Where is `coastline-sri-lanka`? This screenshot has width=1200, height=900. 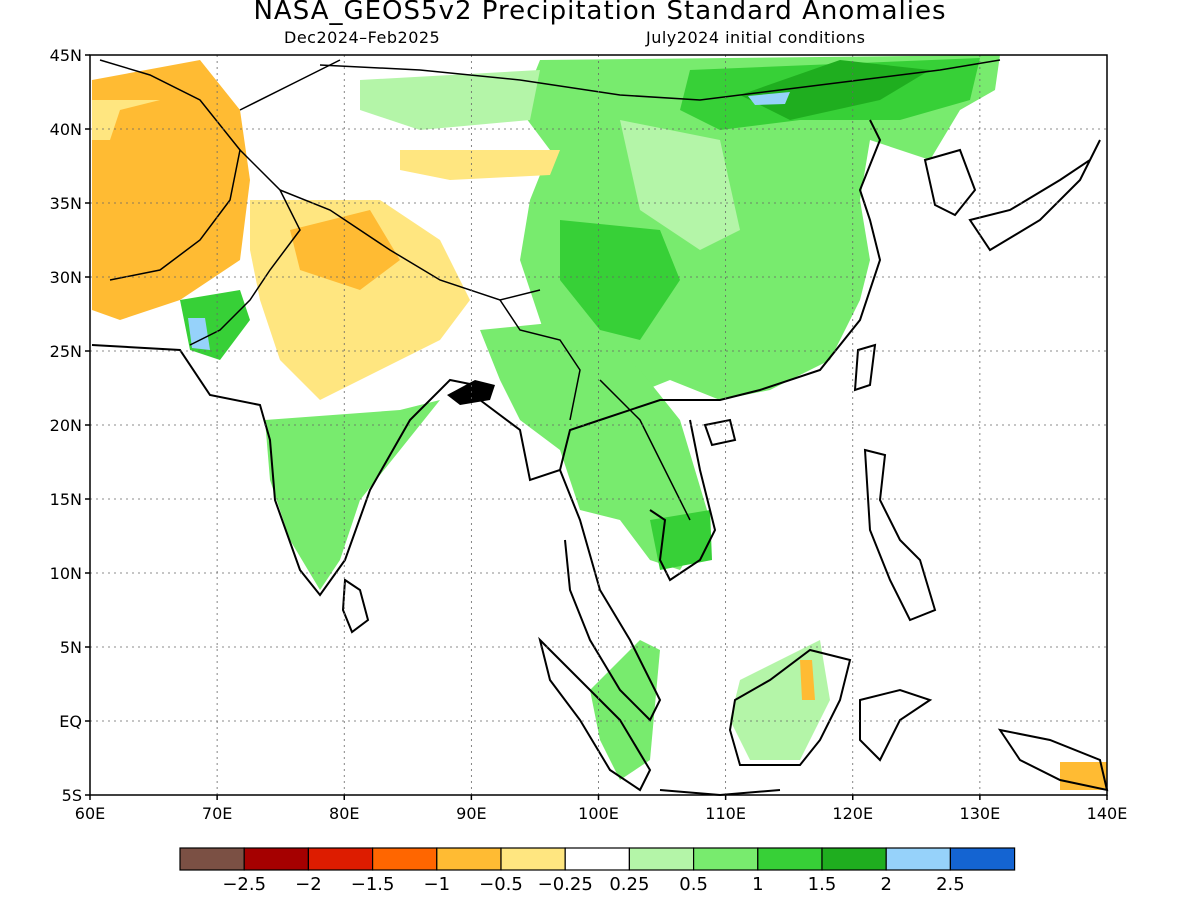 coastline-sri-lanka is located at coordinates (355, 606).